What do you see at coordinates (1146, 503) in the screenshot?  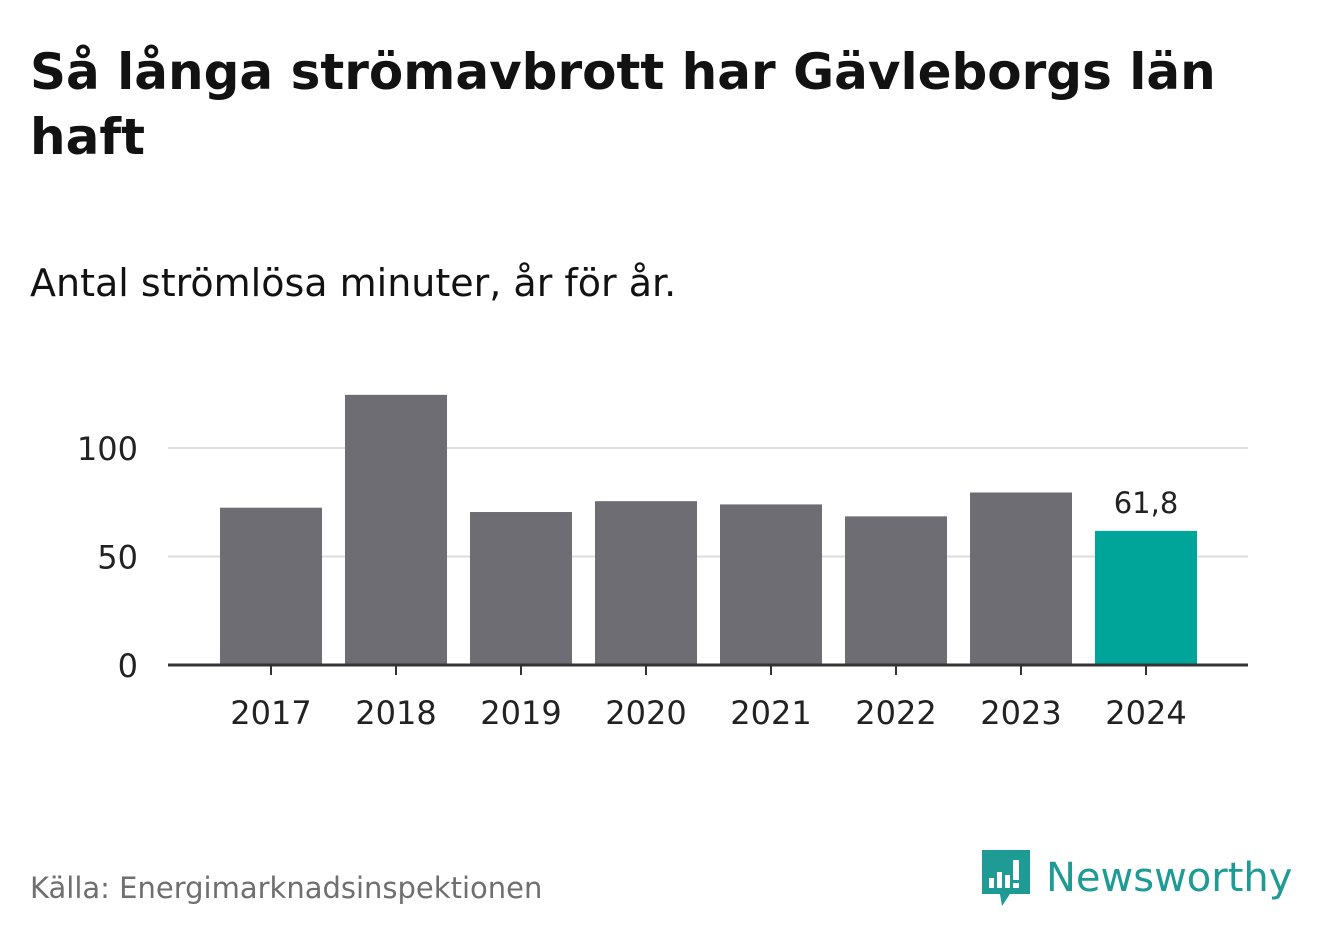 I see `data-label: 61,8` at bounding box center [1146, 503].